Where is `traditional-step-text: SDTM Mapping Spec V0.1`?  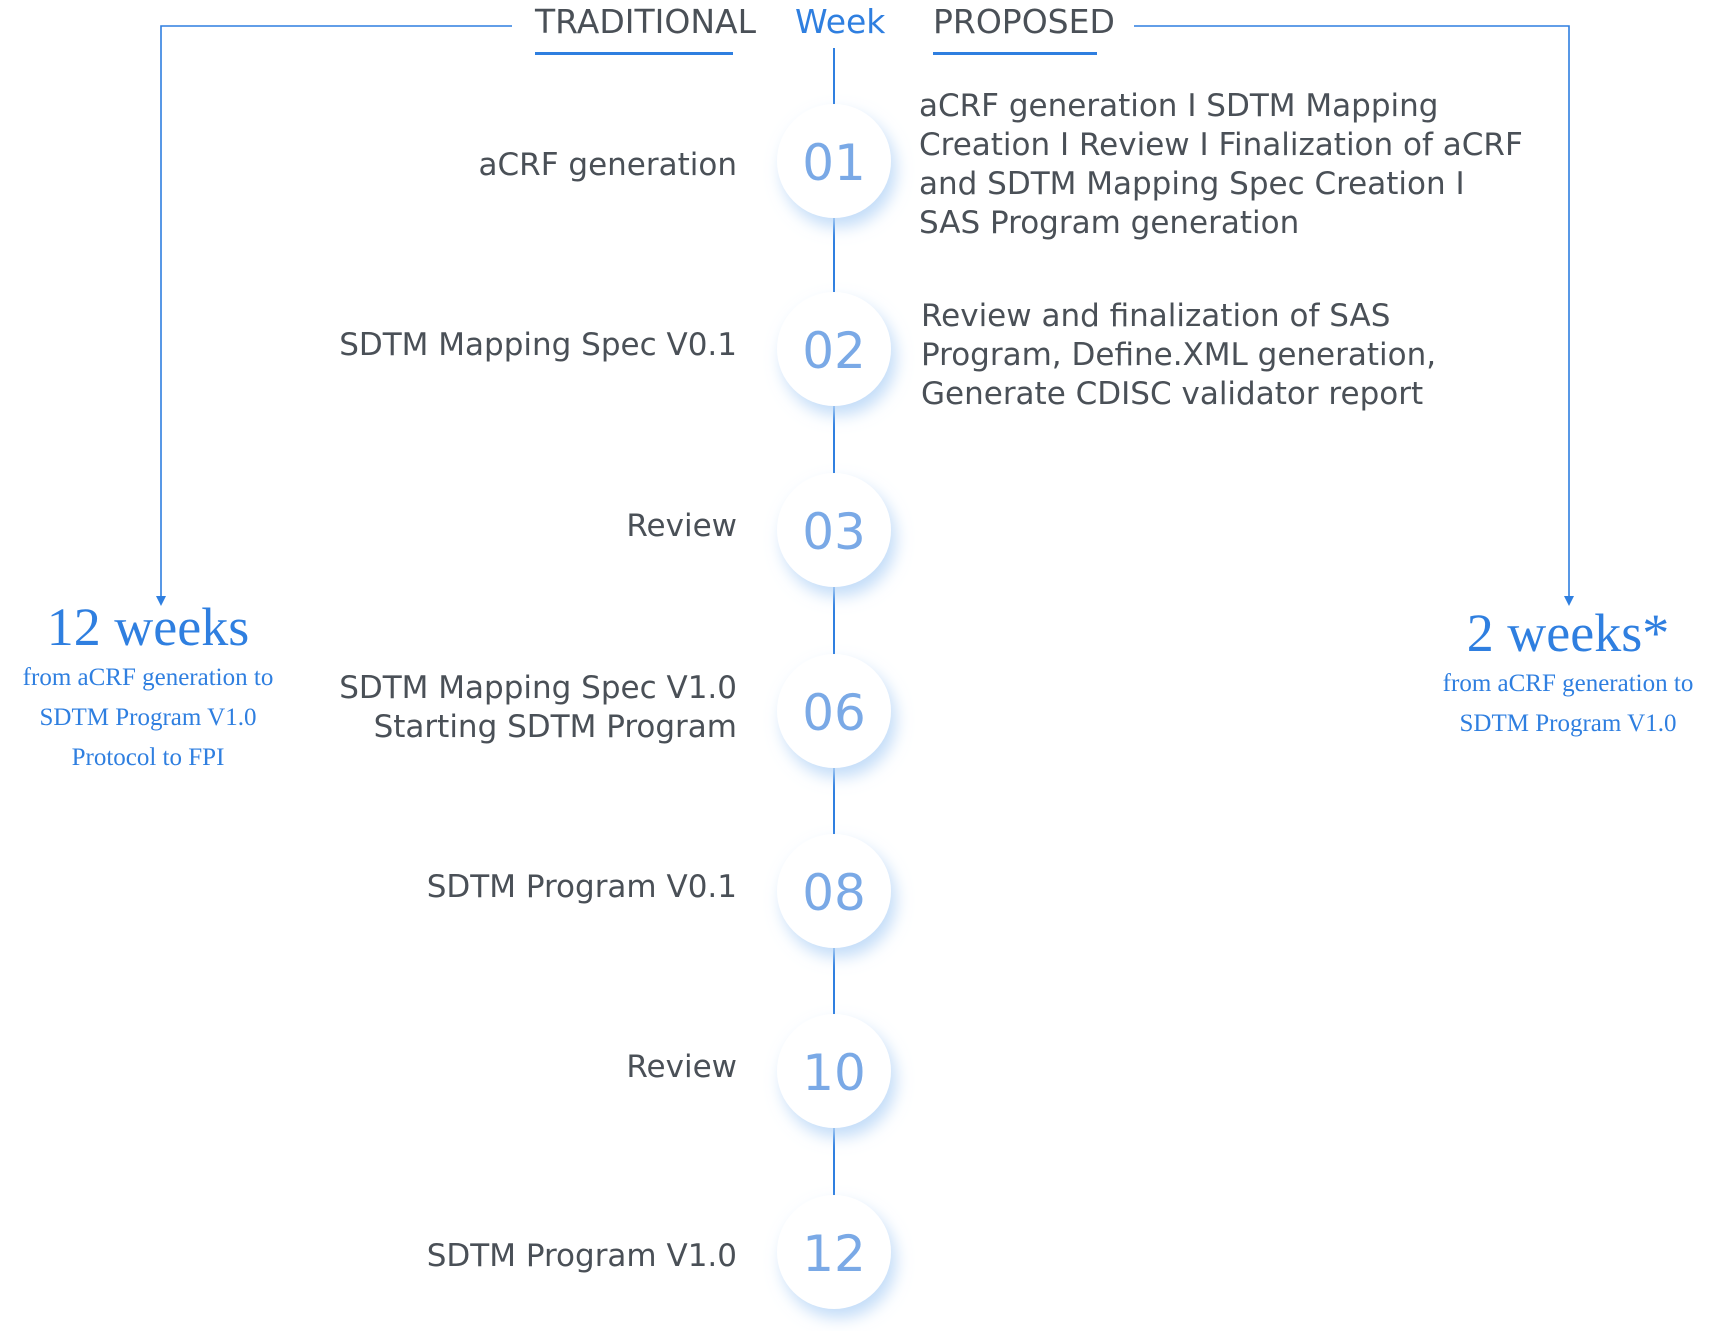 traditional-step-text: SDTM Mapping Spec V0.1 is located at coordinates (538, 345).